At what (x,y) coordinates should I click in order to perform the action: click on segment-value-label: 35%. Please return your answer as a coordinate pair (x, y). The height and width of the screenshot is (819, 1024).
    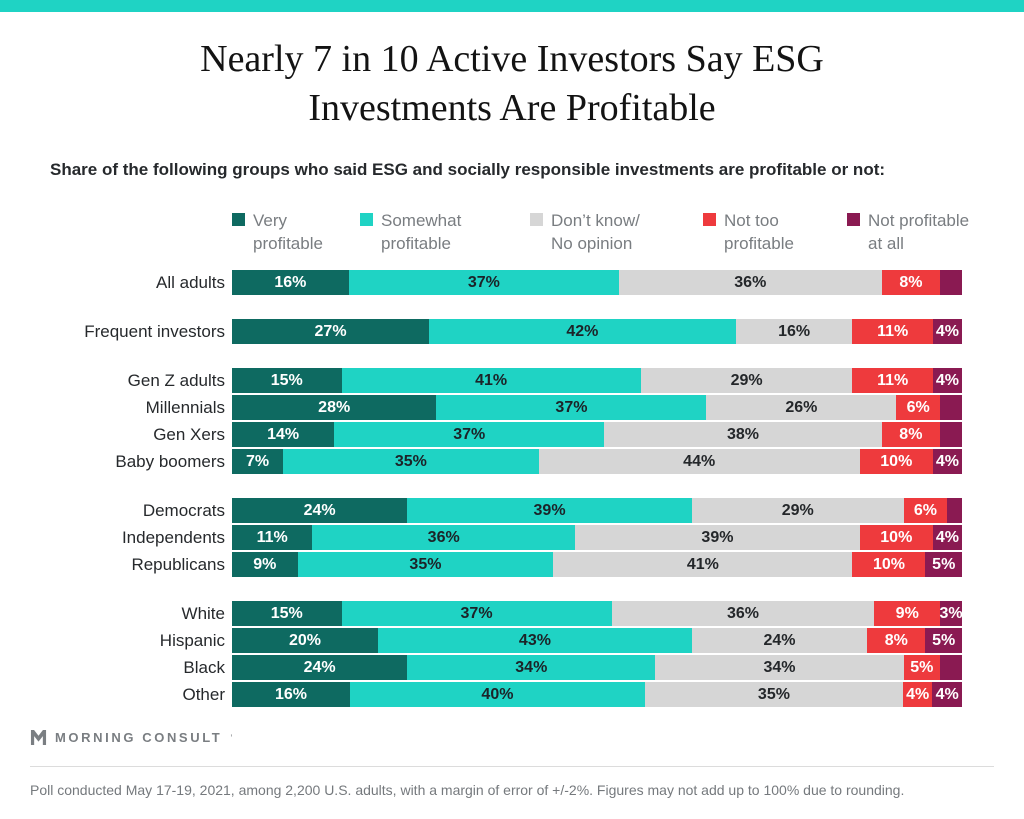
    Looking at the image, I should click on (773, 694).